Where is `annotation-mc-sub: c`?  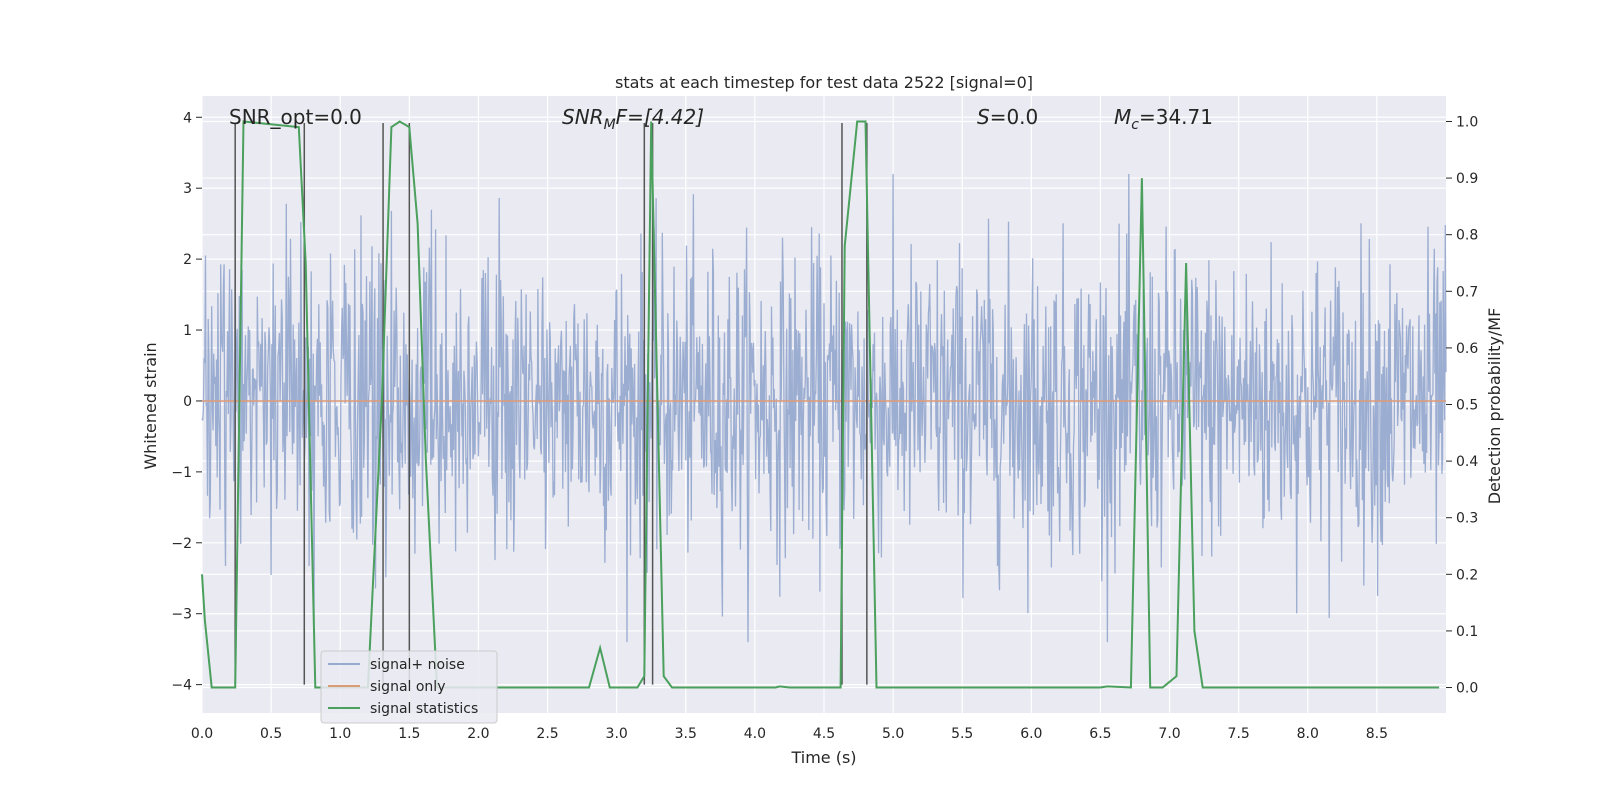 annotation-mc-sub: c is located at coordinates (1135, 125).